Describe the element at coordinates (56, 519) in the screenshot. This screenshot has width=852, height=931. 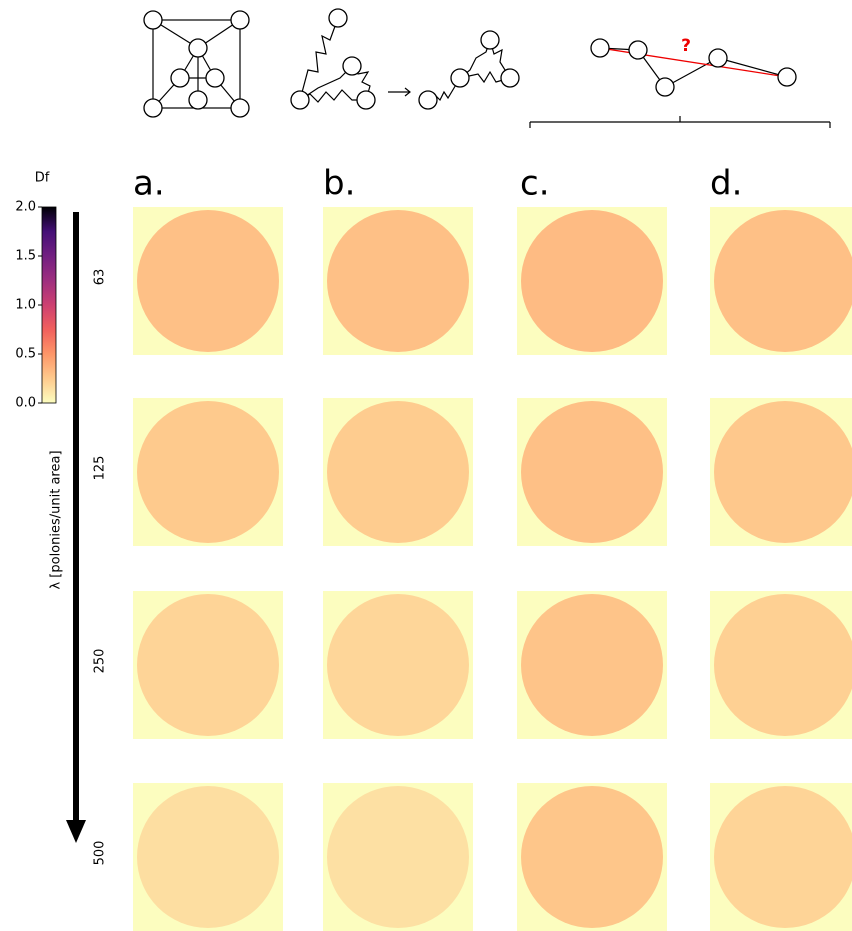
I see `axis-label: λ [polonies/unit area]` at that location.